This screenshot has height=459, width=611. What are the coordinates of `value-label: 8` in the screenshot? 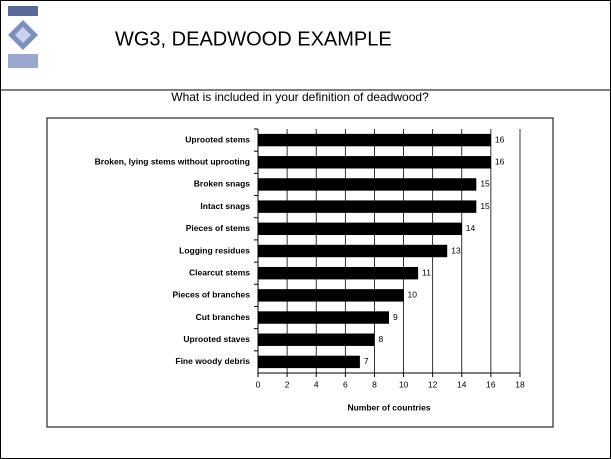 It's located at (380, 339).